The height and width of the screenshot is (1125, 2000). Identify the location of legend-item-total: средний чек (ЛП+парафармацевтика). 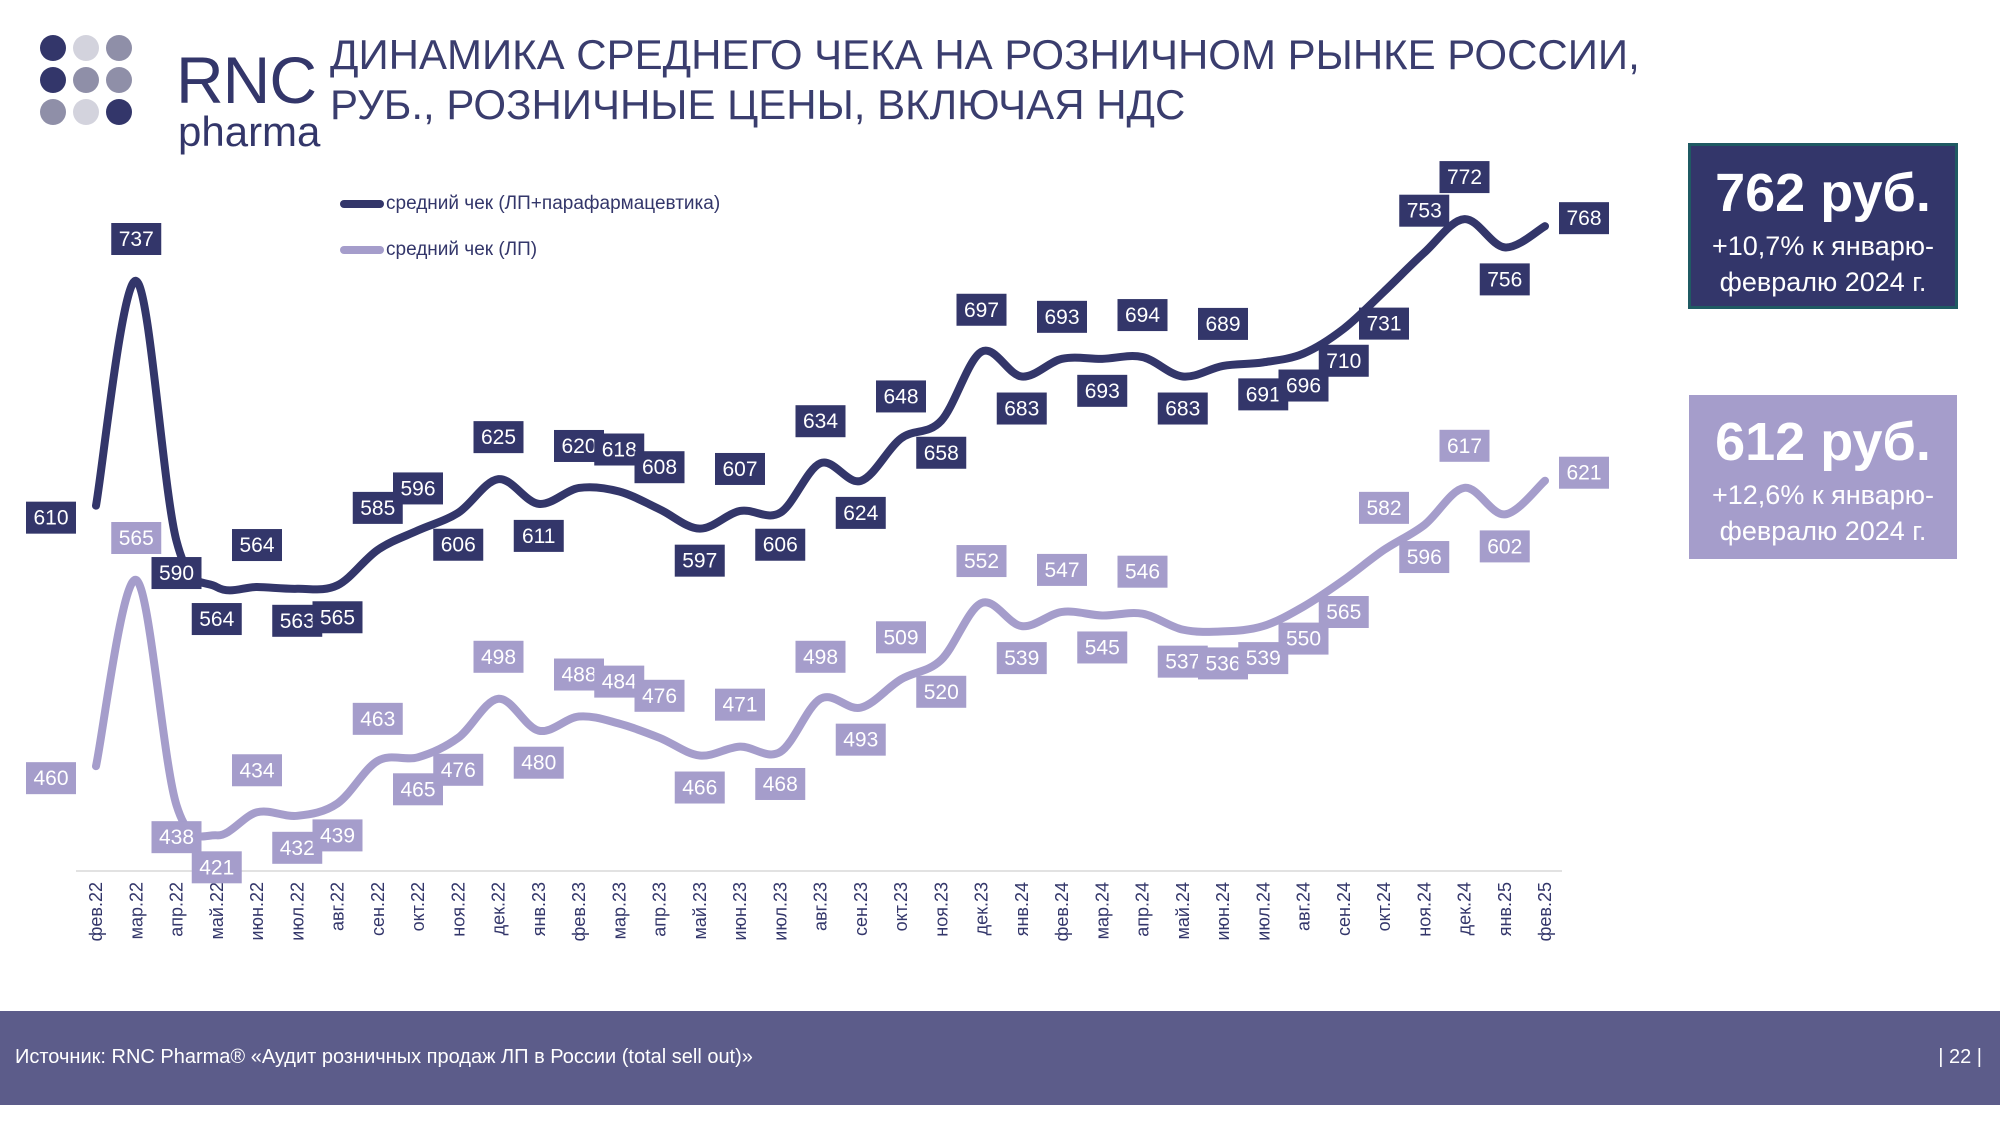
(530, 204).